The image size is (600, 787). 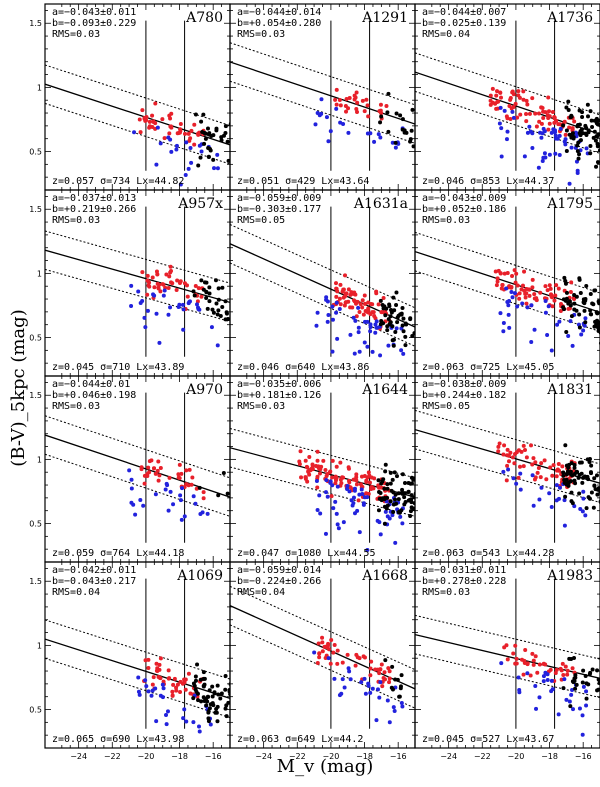 What do you see at coordinates (78, 756) in the screenshot?
I see `x-tick-label: −24` at bounding box center [78, 756].